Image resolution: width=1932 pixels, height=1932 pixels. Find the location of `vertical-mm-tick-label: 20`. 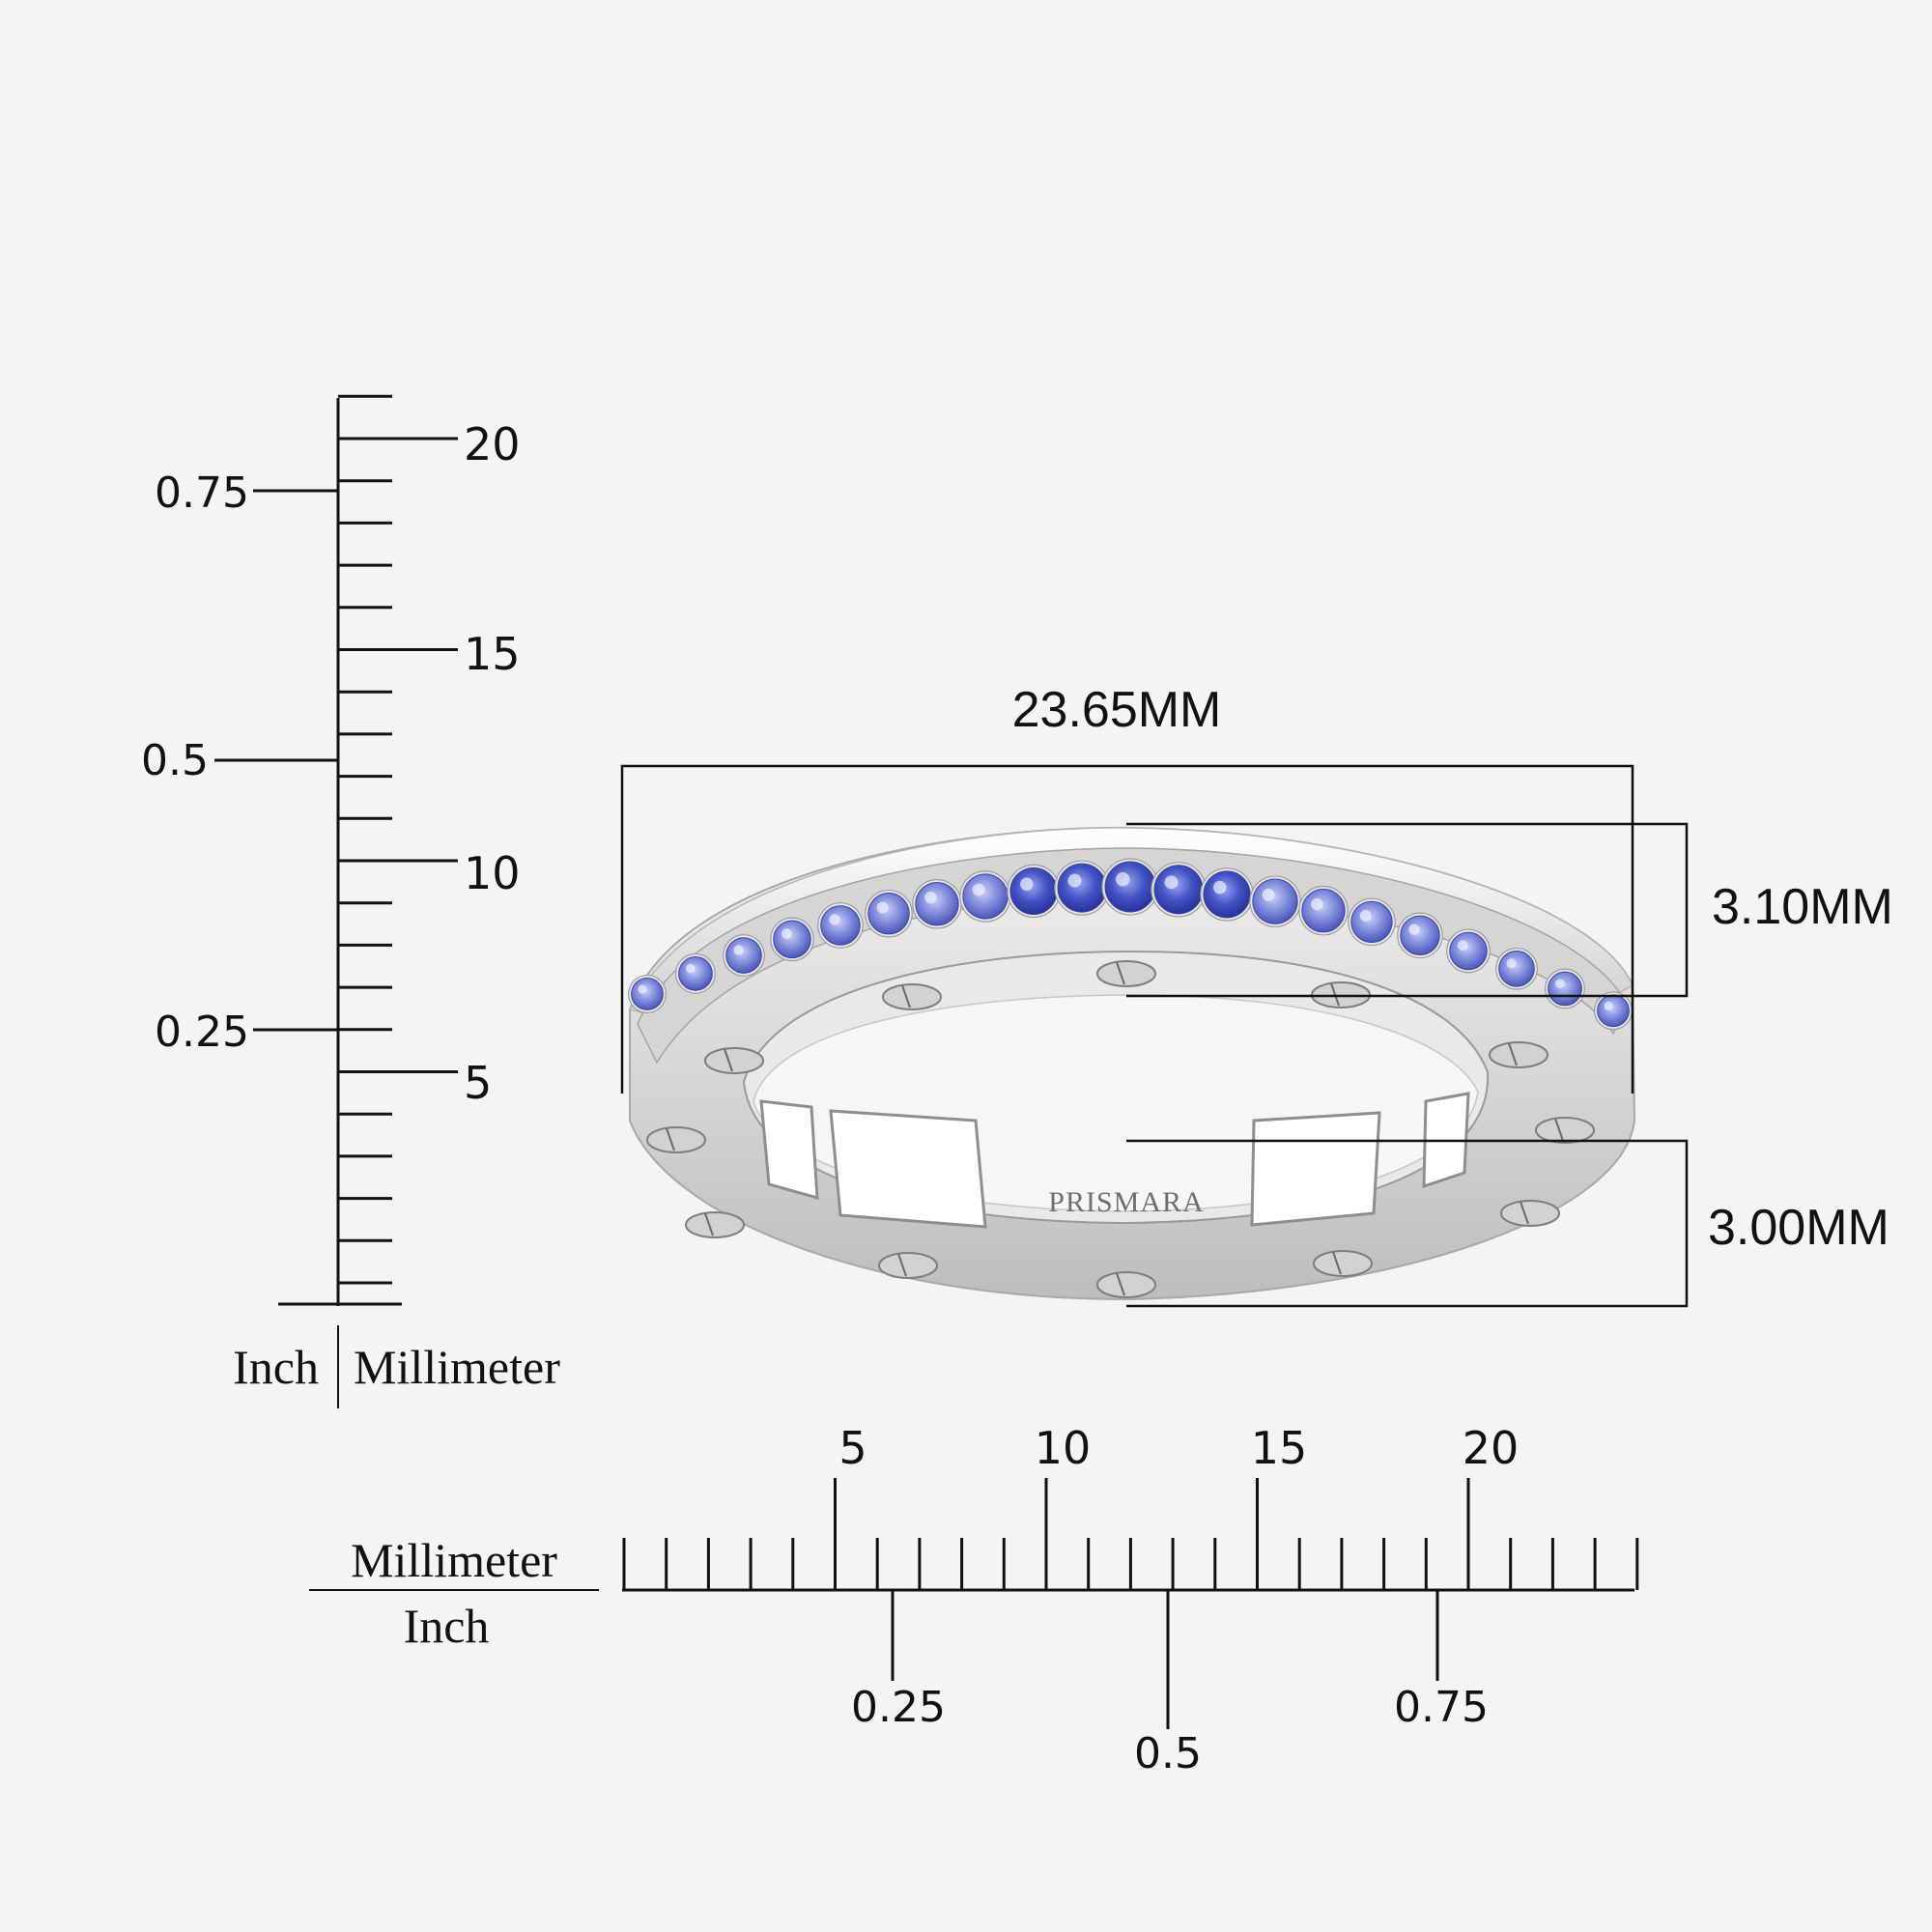

vertical-mm-tick-label: 20 is located at coordinates (492, 444).